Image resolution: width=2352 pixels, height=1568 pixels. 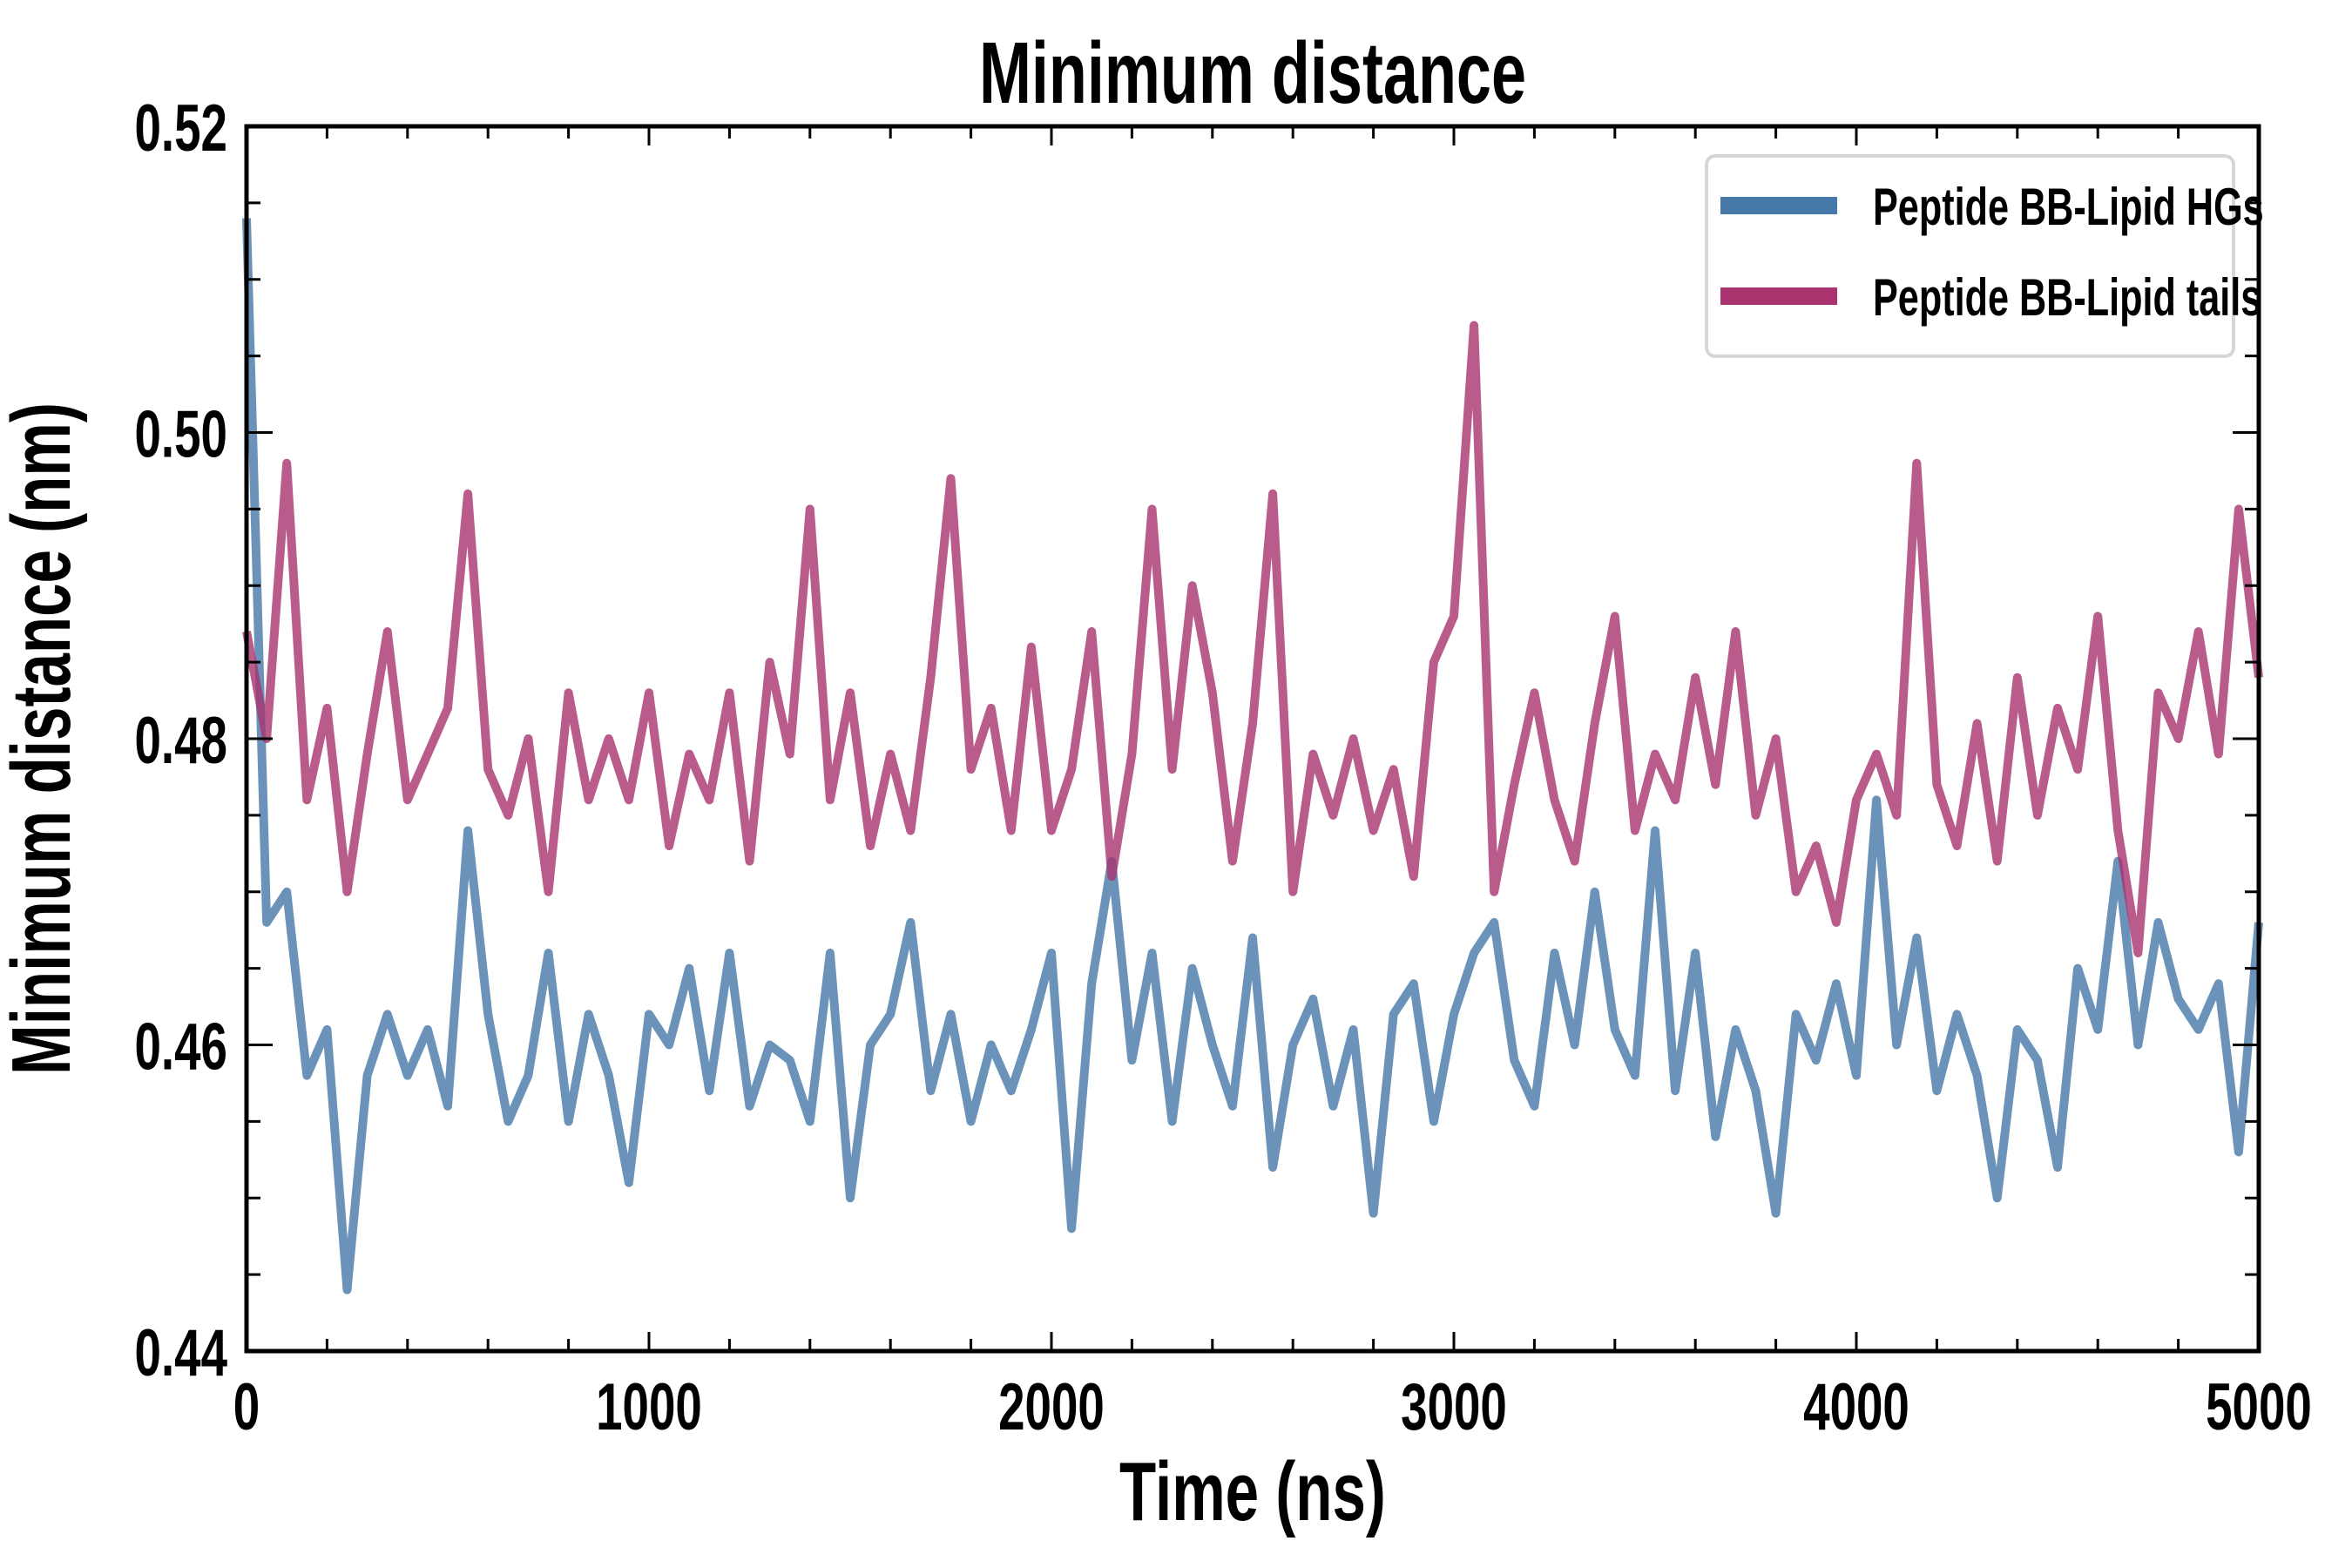 What do you see at coordinates (180, 741) in the screenshot?
I see `y-tick-label: 0.48` at bounding box center [180, 741].